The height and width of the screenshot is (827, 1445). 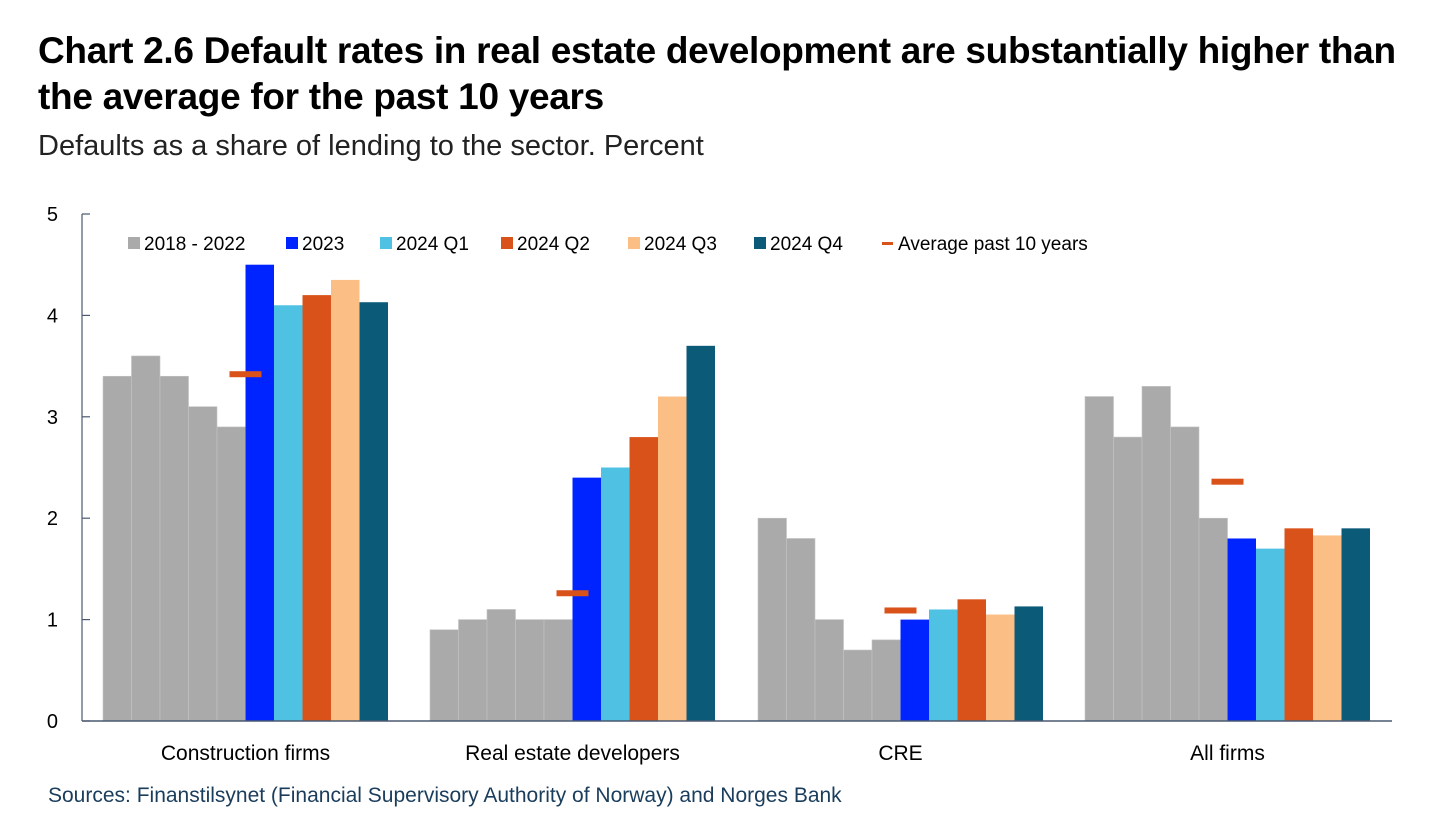 What do you see at coordinates (553, 244) in the screenshot?
I see `legend-label: 2024 Q2` at bounding box center [553, 244].